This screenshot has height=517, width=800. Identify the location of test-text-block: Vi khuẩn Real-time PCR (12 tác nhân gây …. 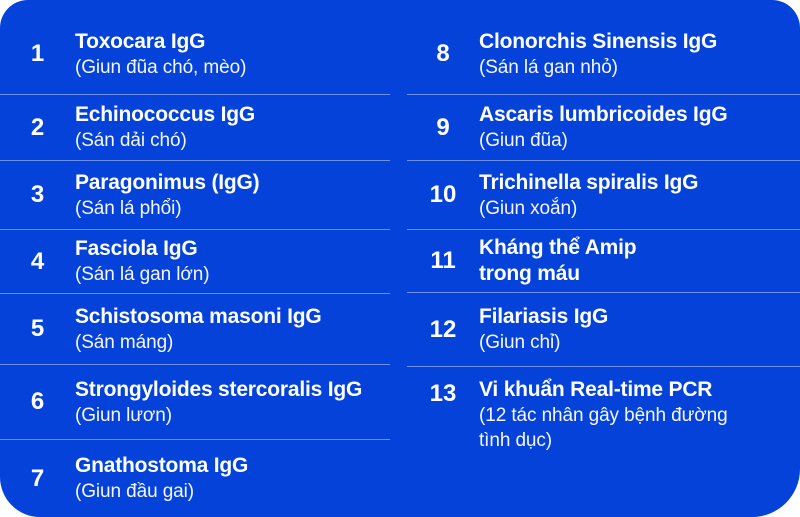
(639, 415).